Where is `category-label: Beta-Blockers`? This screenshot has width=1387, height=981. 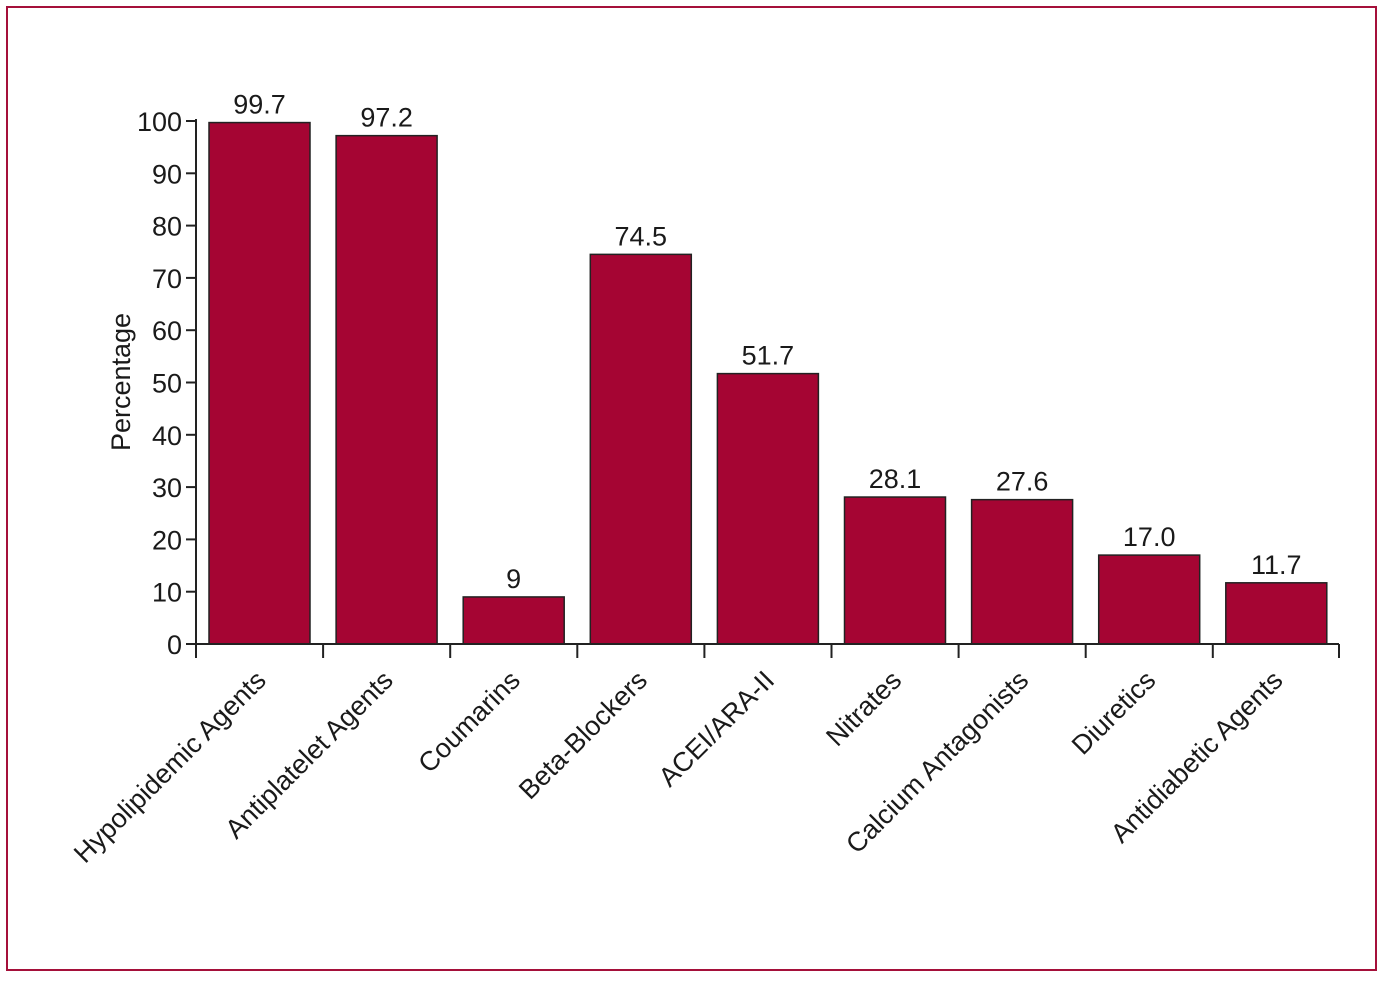
category-label: Beta-Blockers is located at coordinates (583, 735).